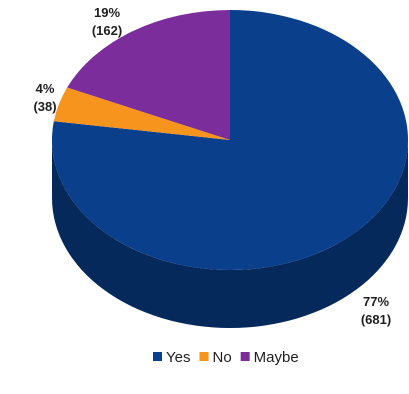 The width and height of the screenshot is (409, 394). What do you see at coordinates (157, 356) in the screenshot?
I see `legend-swatch-yes` at bounding box center [157, 356].